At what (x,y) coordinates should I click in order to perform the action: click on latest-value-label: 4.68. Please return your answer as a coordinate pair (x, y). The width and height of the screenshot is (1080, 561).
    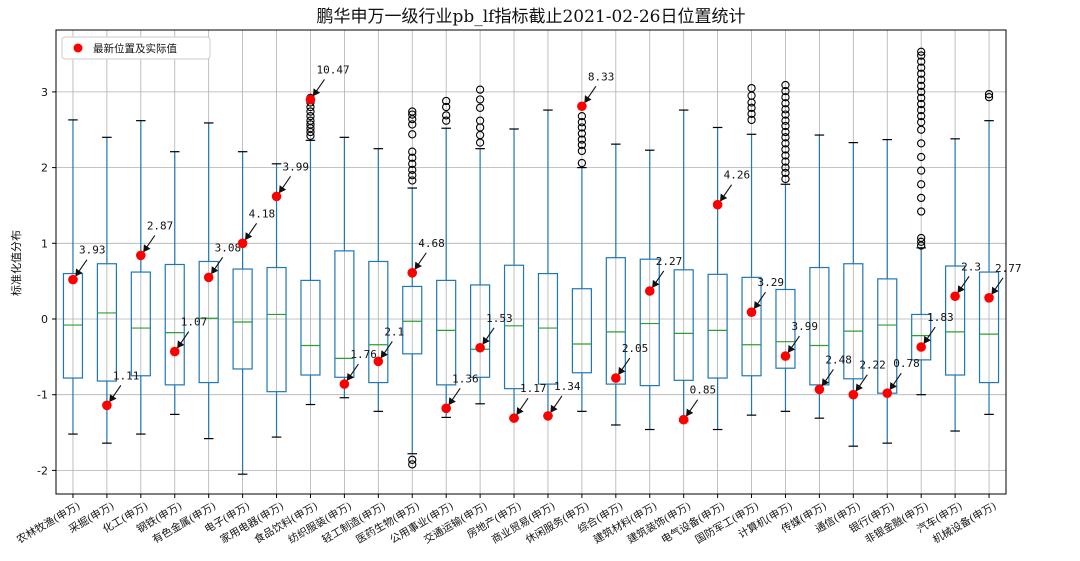
    Looking at the image, I should click on (431, 243).